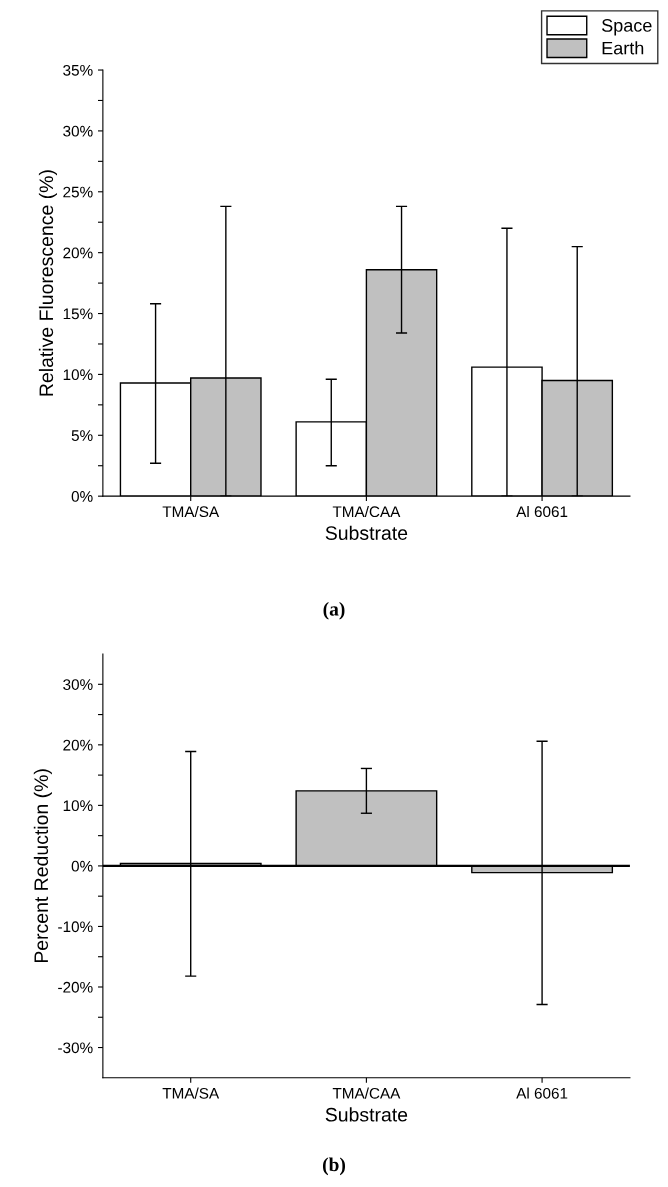 This screenshot has height=1187, width=668. Describe the element at coordinates (627, 27) in the screenshot. I see `legend-label: Space` at that location.